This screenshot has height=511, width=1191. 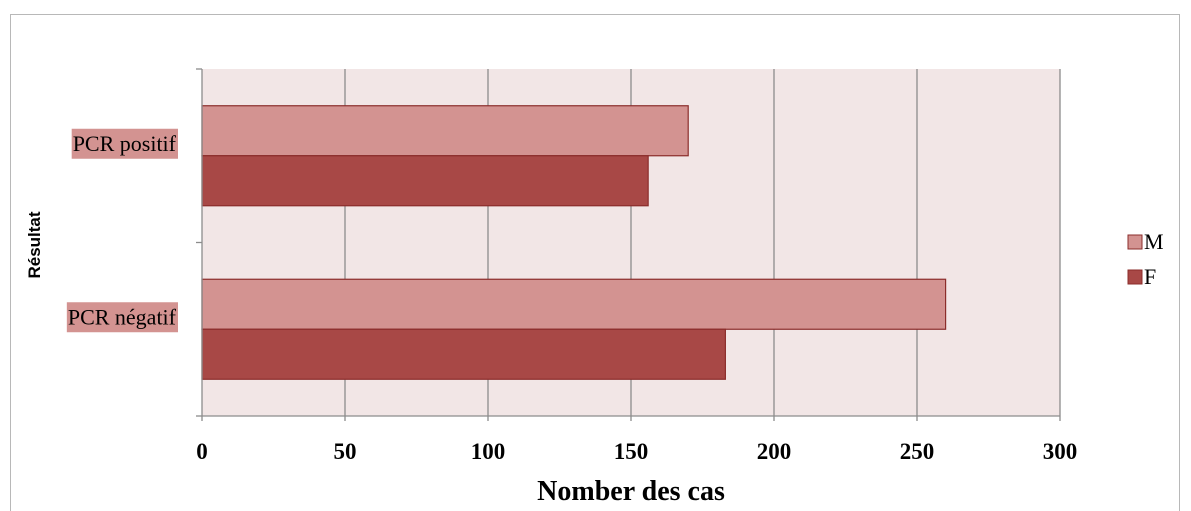 I want to click on x-tick-label: 200, so click(x=774, y=451).